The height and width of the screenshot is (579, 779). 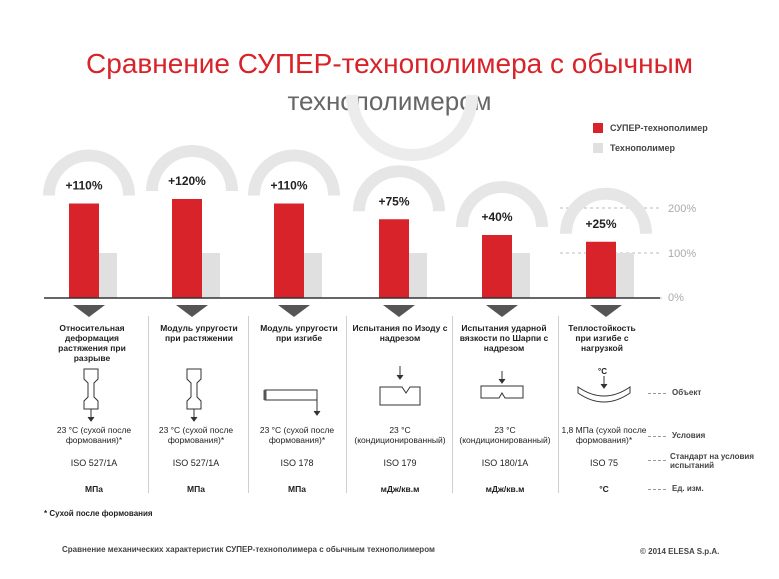 What do you see at coordinates (682, 254) in the screenshot?
I see `ytick-100: 100%` at bounding box center [682, 254].